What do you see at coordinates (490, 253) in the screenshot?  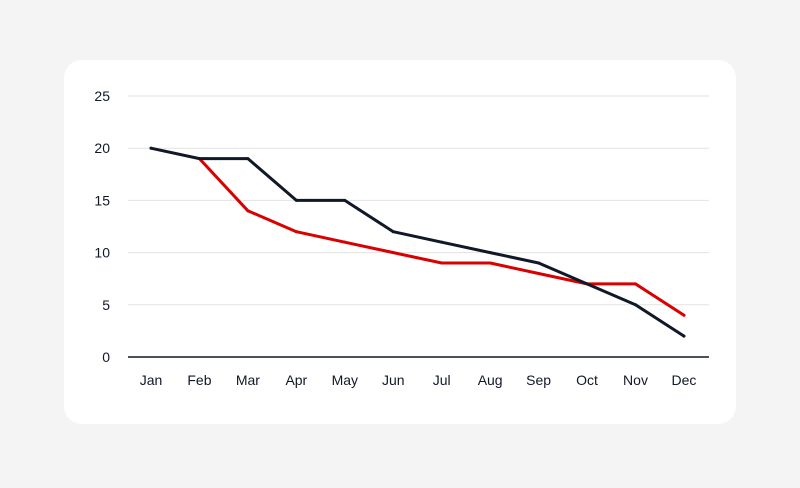 I see `data-point-series2-aug` at bounding box center [490, 253].